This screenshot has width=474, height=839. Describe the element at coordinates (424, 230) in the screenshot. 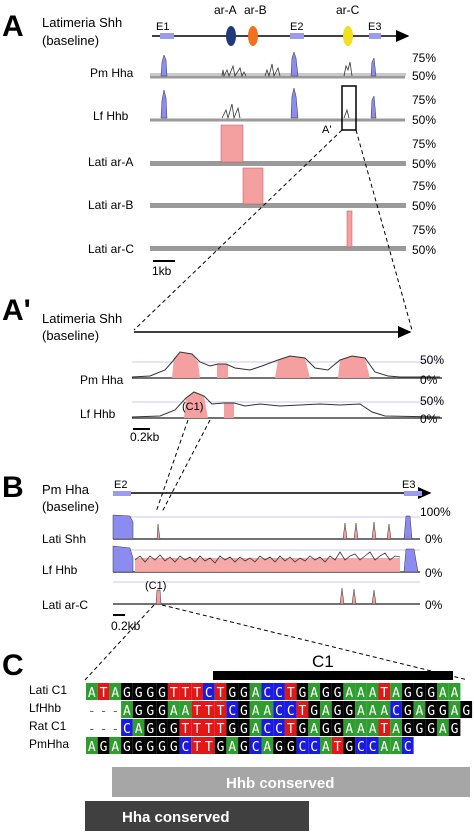

I see `pct-75: 75%` at that location.